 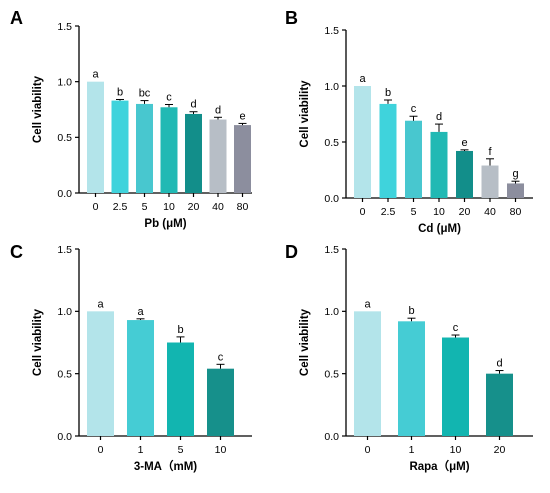 I want to click on panel-letter: A, so click(x=16, y=18).